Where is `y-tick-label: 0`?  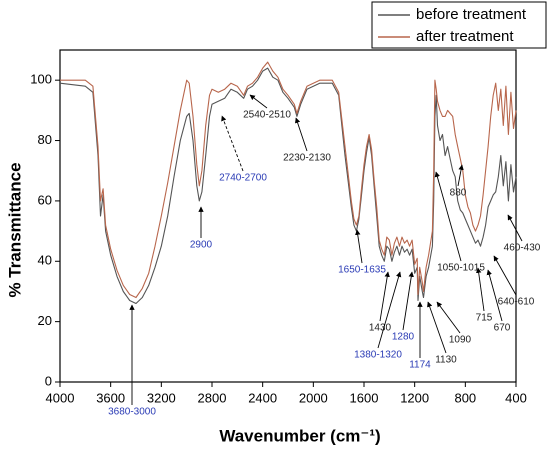 y-tick-label: 0 is located at coordinates (48, 380).